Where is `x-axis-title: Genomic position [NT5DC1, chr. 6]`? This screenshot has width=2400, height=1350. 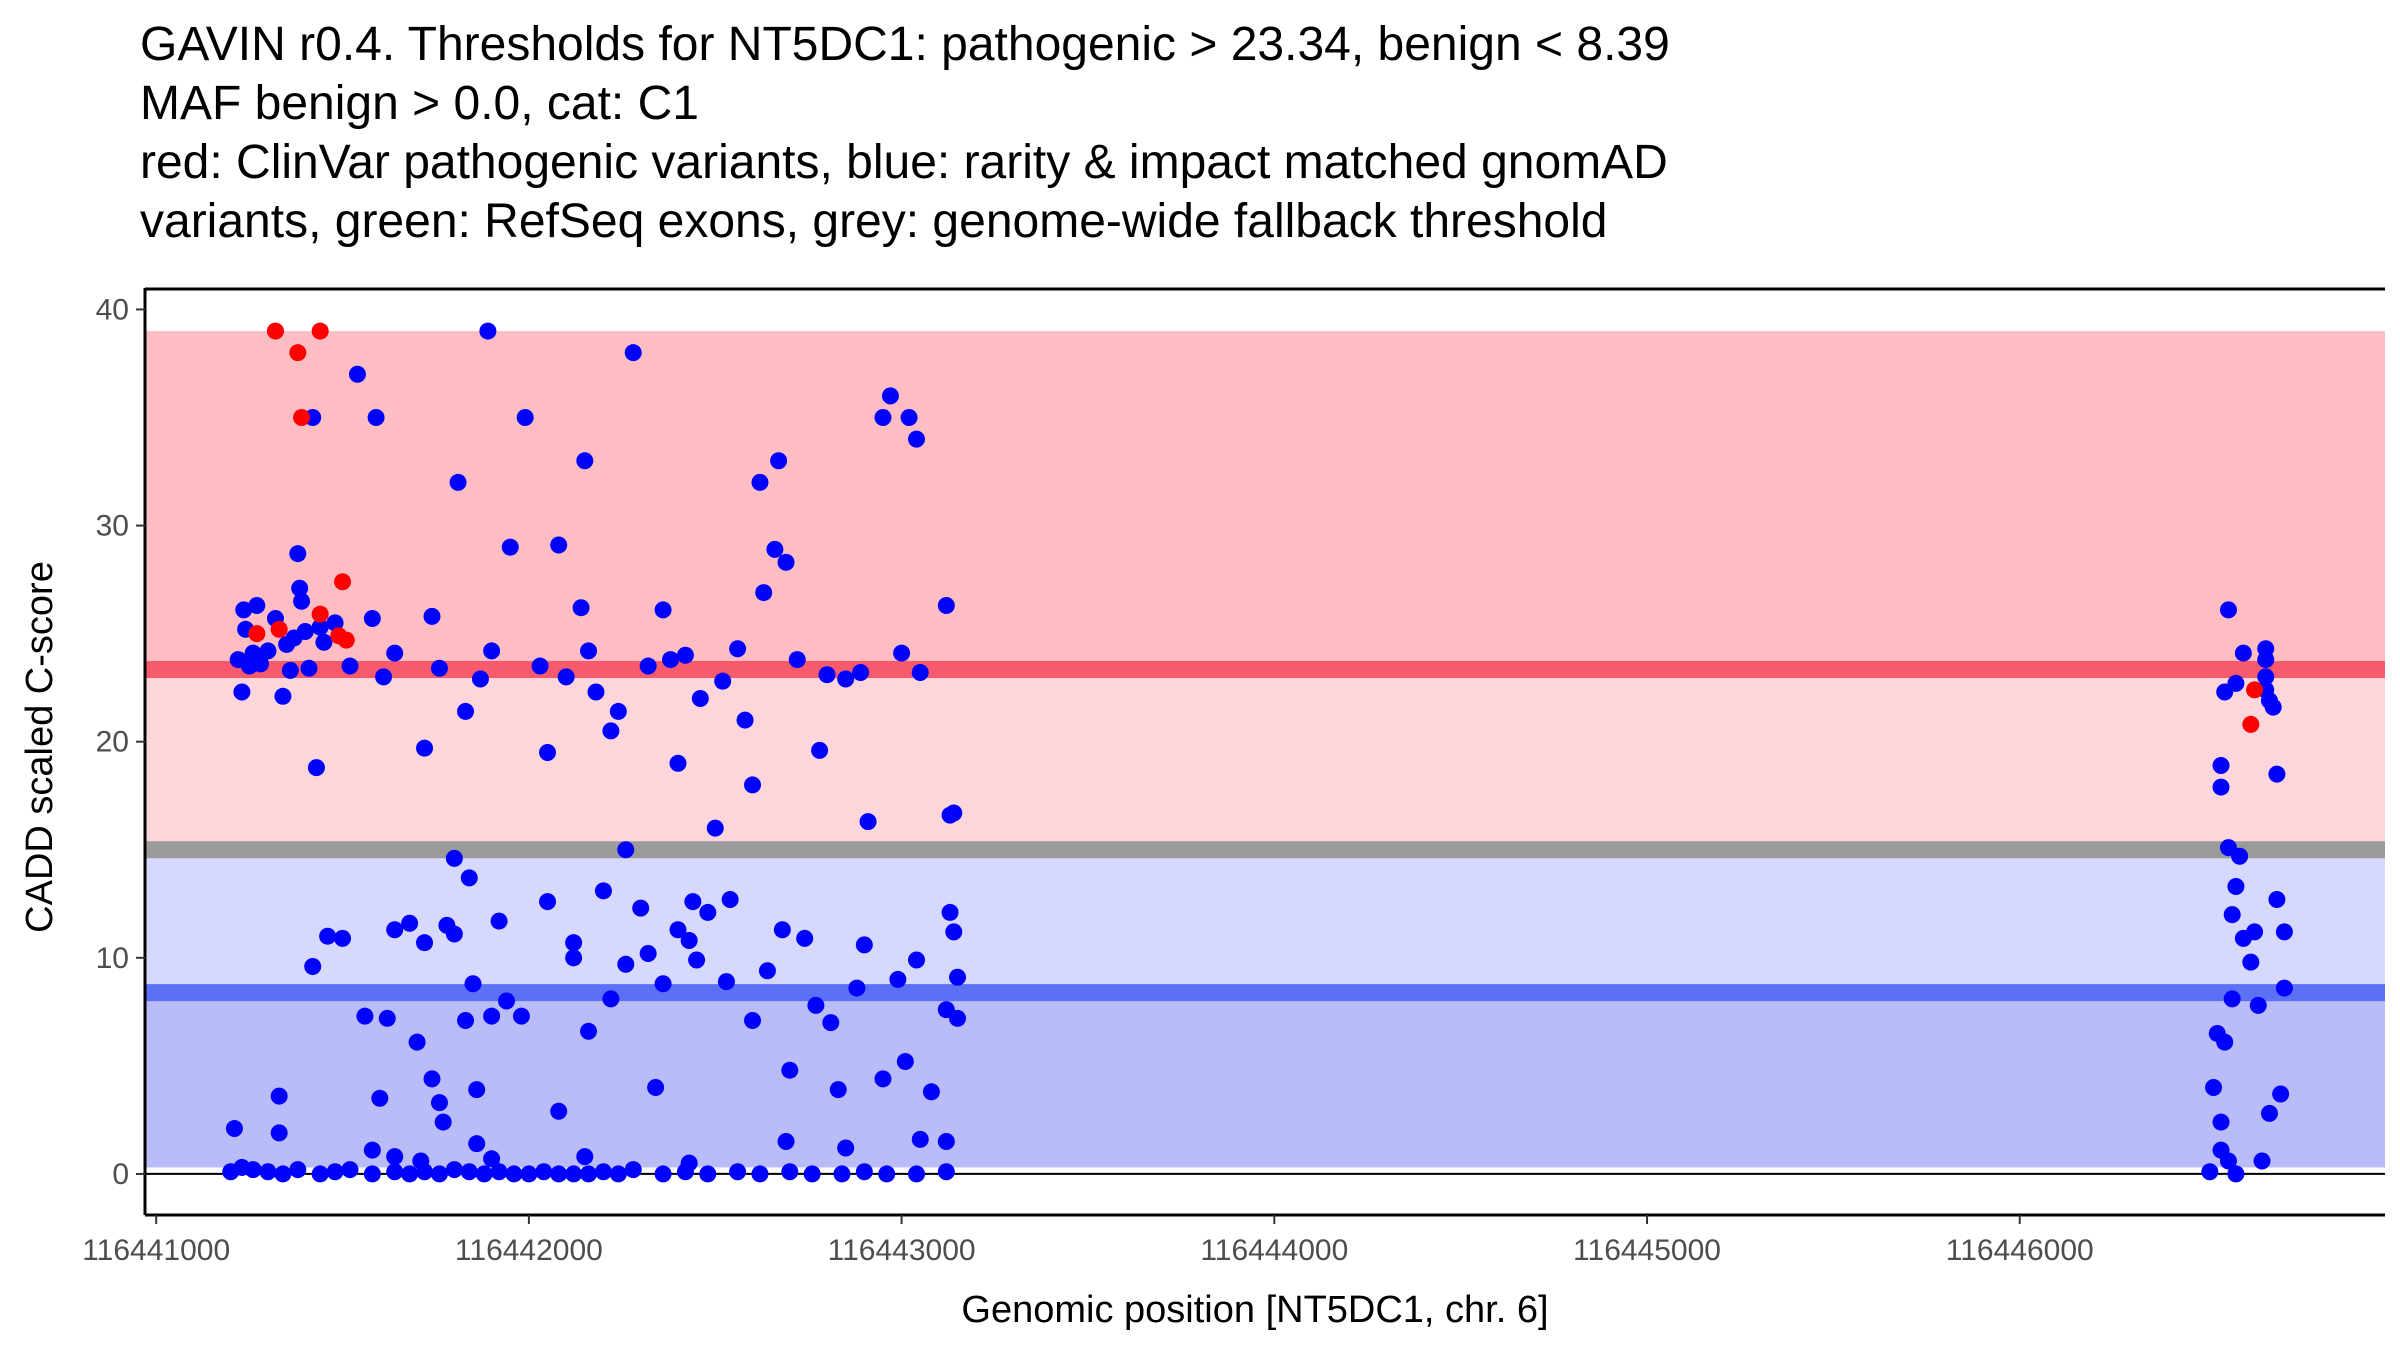
x-axis-title: Genomic position [NT5DC1, chr. 6] is located at coordinates (1254, 1310).